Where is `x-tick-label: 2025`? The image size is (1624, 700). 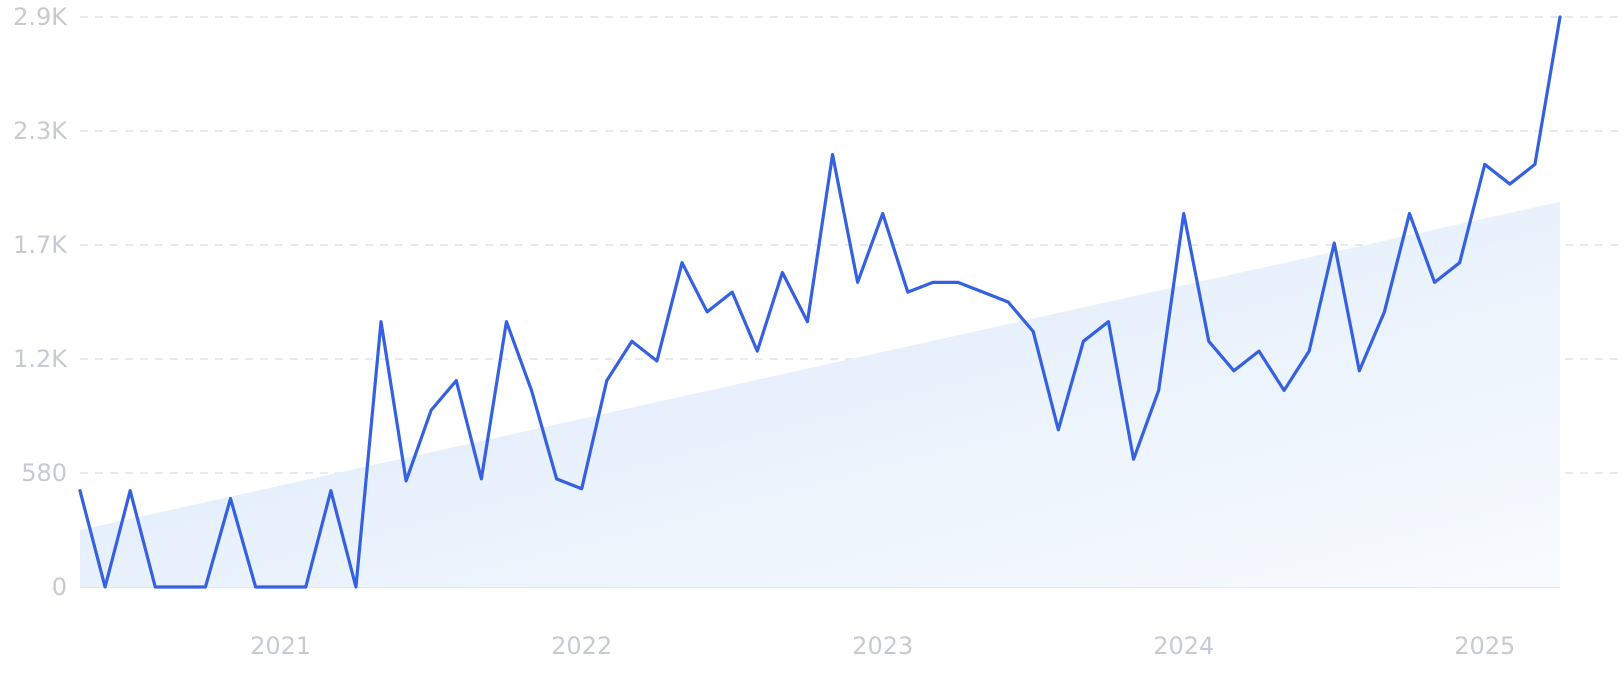
x-tick-label: 2025 is located at coordinates (1484, 646).